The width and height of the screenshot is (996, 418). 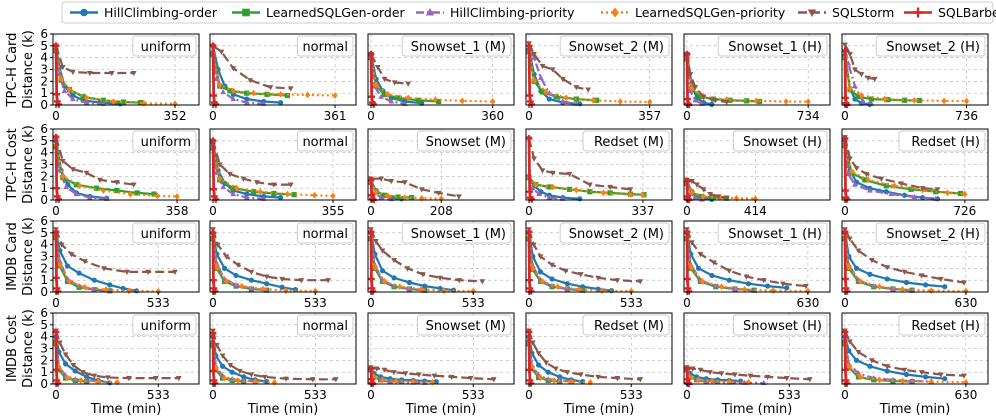 I want to click on y-tick-label: 1, so click(x=44, y=280).